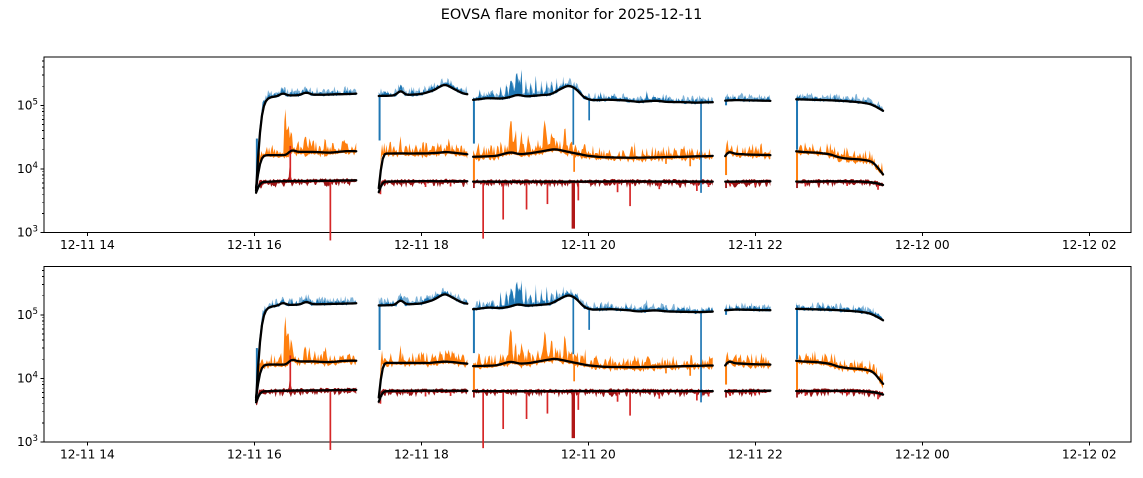 Image resolution: width=1143 pixels, height=478 pixels. Describe the element at coordinates (571, 15) in the screenshot. I see `chart-title: EOVSA flare monitor for 2025-12-11` at that location.